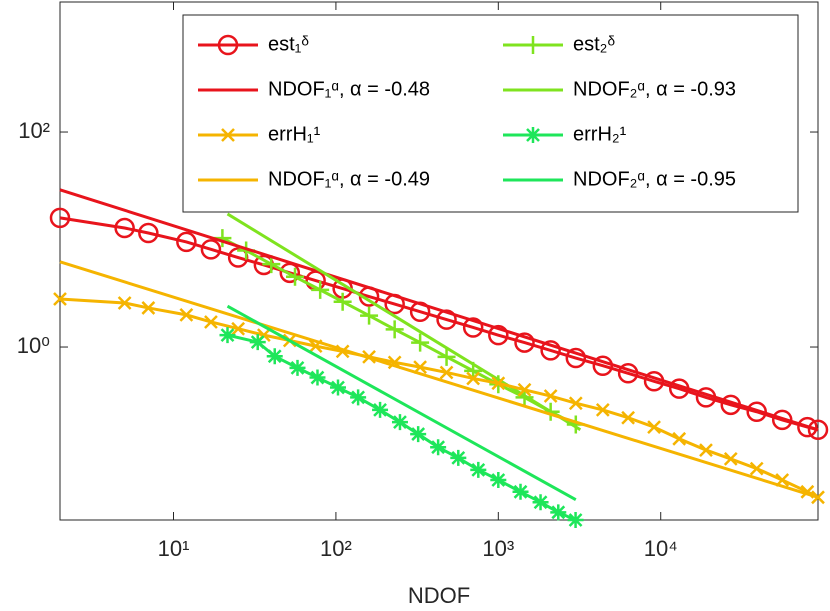  What do you see at coordinates (33, 345) in the screenshot?
I see `y-tick-label: 10⁰` at bounding box center [33, 345].